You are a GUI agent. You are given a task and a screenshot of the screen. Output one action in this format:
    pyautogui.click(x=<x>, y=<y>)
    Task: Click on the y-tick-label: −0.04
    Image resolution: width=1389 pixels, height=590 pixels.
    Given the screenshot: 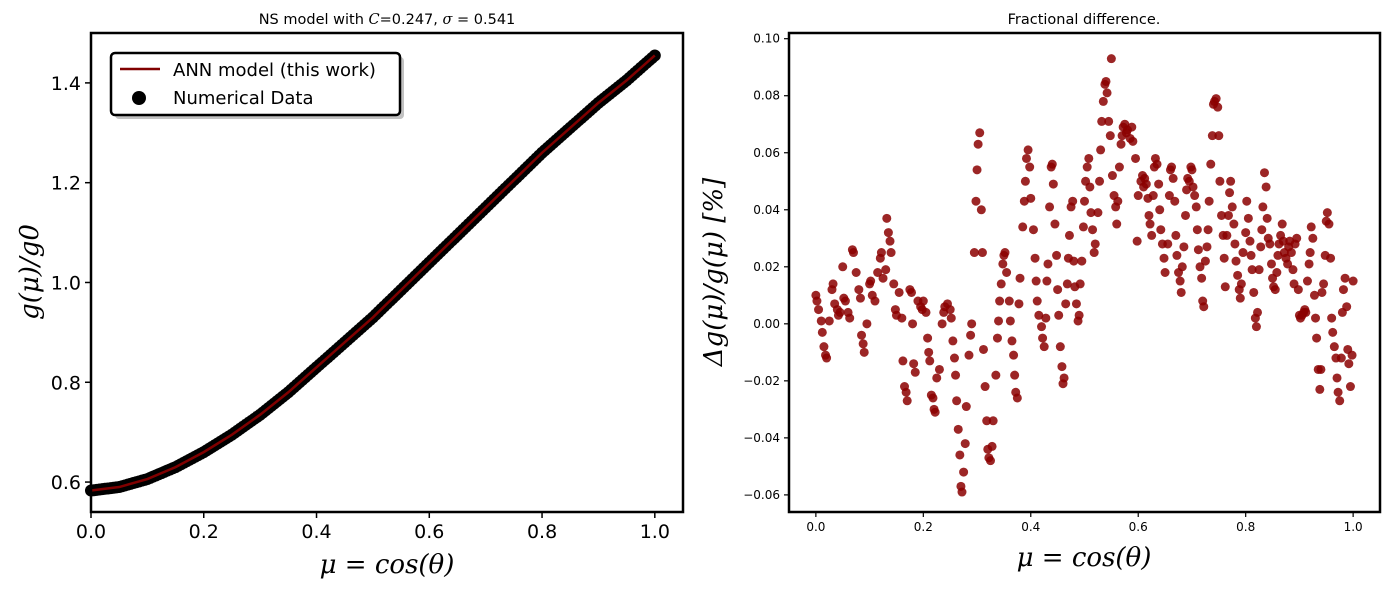 What is the action you would take?
    pyautogui.click(x=761, y=438)
    